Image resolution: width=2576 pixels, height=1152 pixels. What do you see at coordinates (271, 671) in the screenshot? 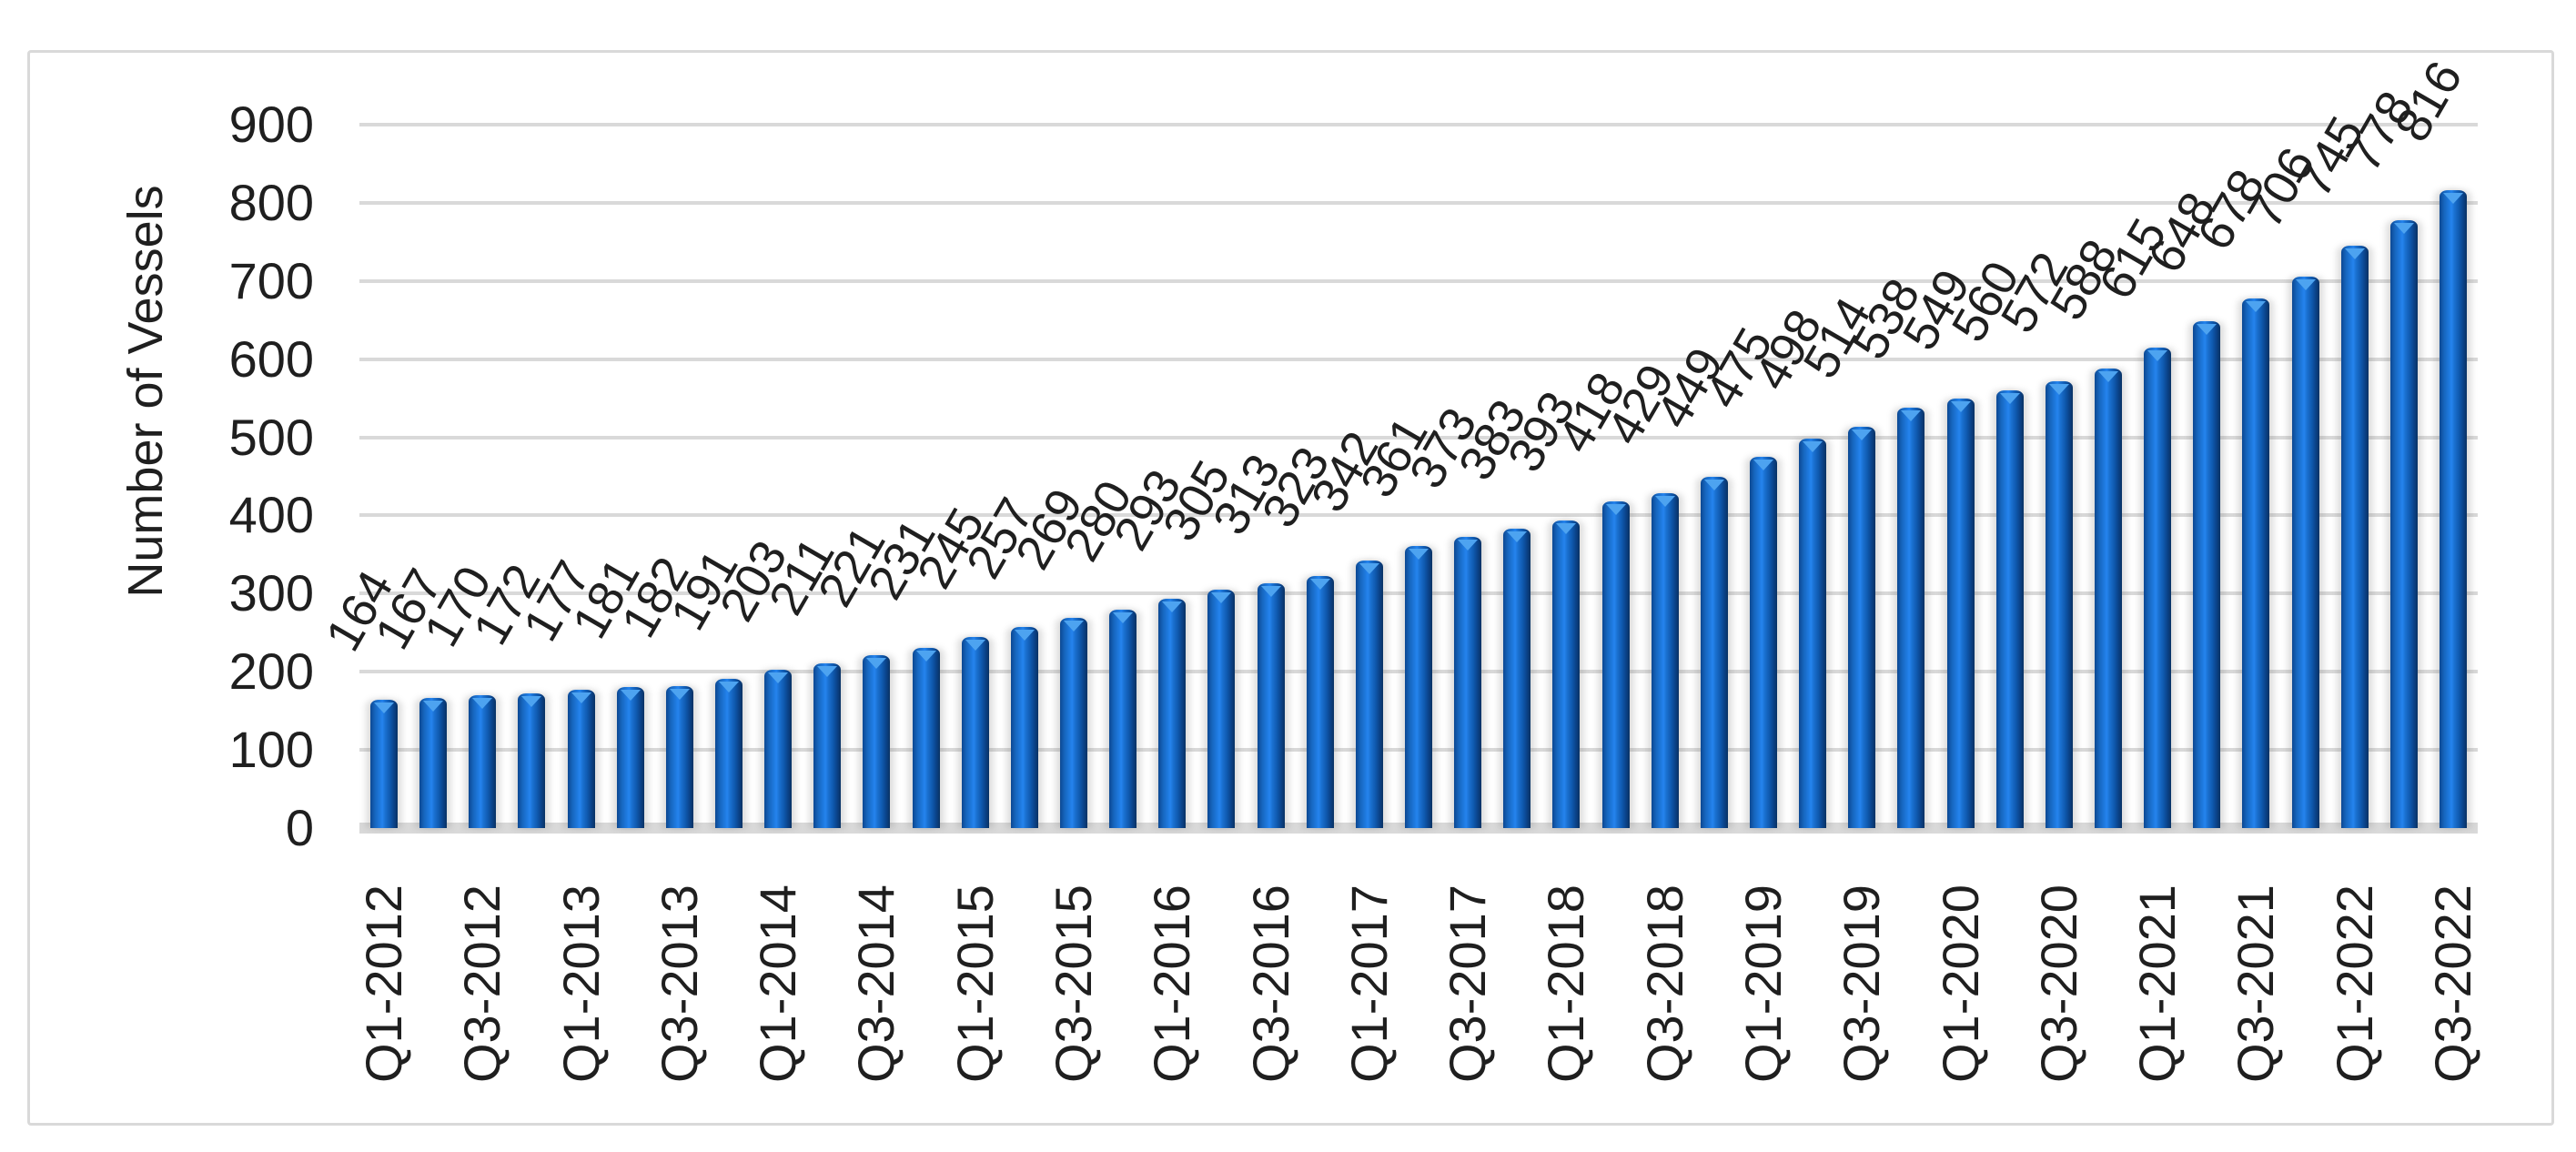
I see `y-axis-tick-label: 200` at bounding box center [271, 671].